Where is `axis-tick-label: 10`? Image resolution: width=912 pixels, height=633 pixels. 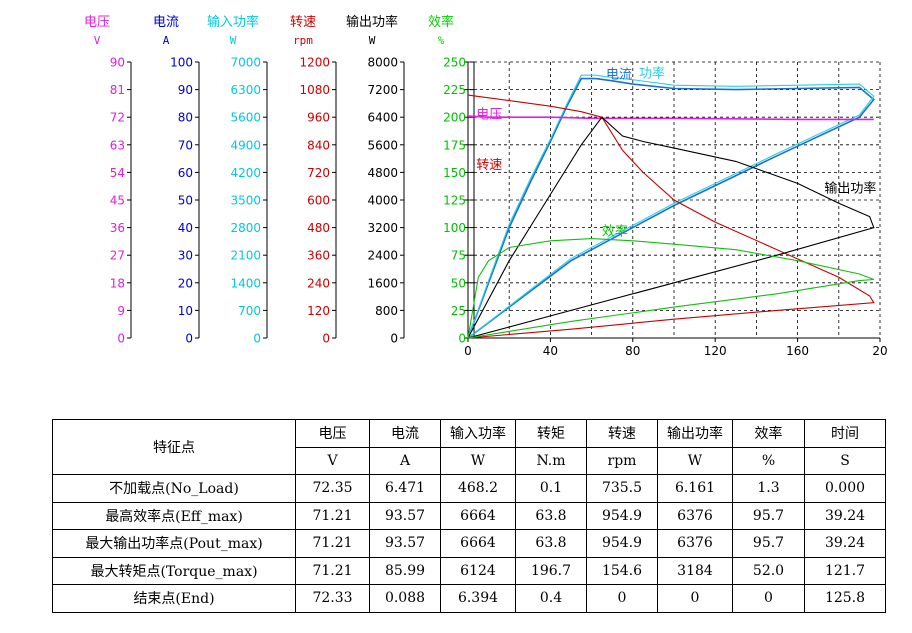
axis-tick-label: 10 is located at coordinates (185, 311).